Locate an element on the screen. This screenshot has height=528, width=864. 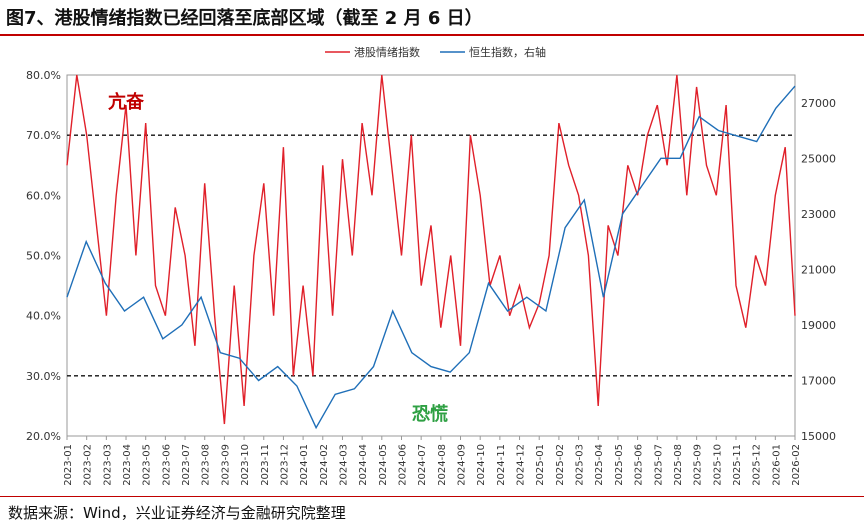
right-tick-label: 17000 is located at coordinates (818, 380).